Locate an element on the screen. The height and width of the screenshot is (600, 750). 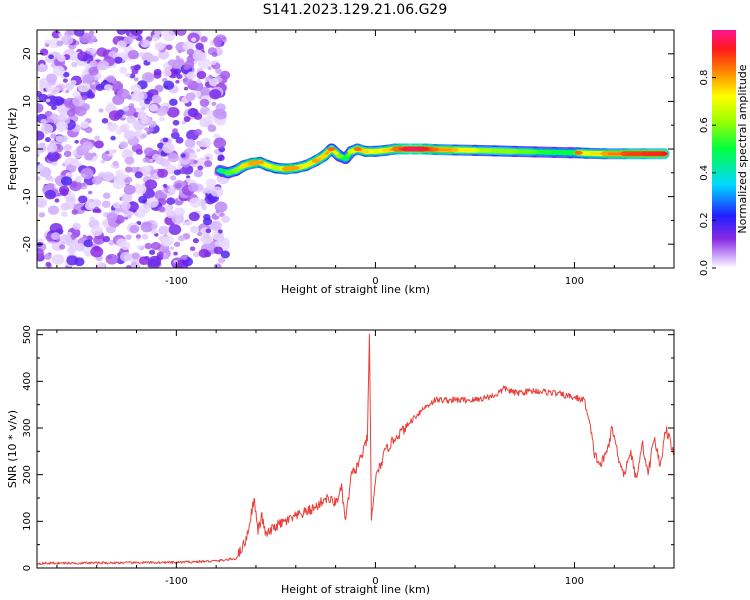
y-tick-label: 10 is located at coordinates (27, 101).